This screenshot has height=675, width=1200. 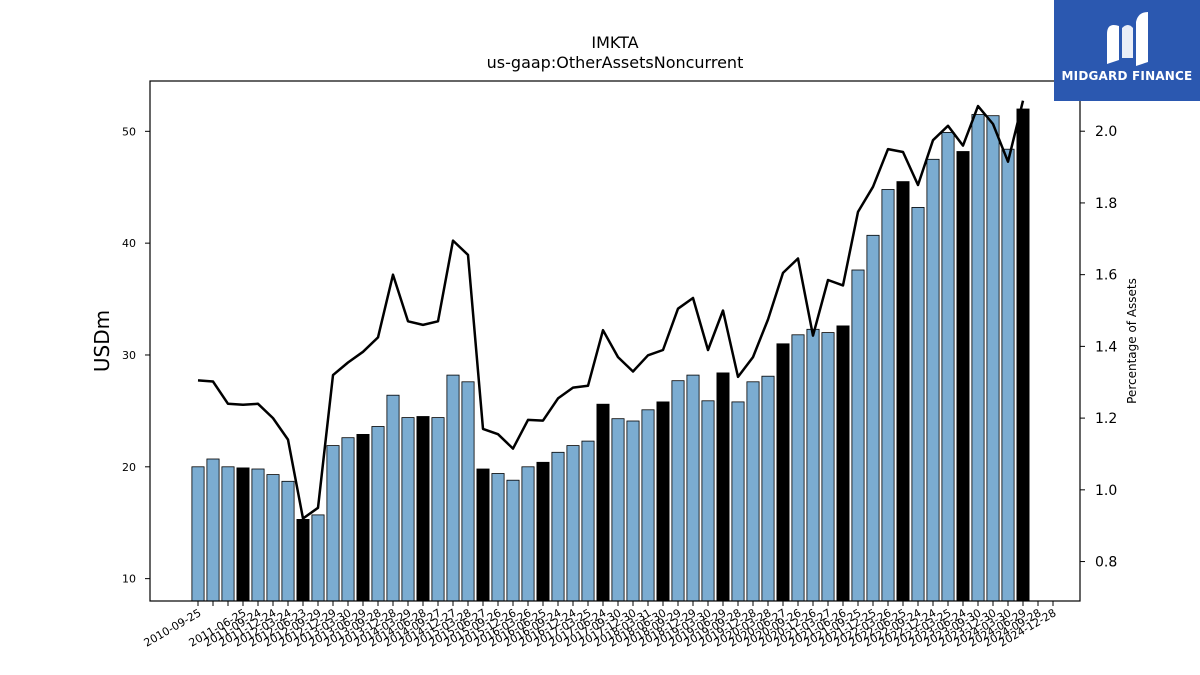 What do you see at coordinates (129, 467) in the screenshot?
I see `y-tick-label: 20` at bounding box center [129, 467].